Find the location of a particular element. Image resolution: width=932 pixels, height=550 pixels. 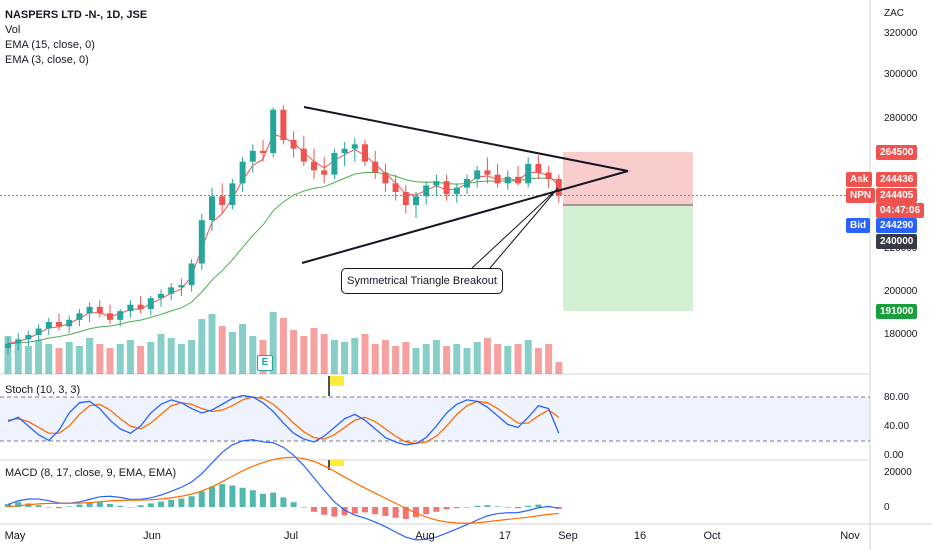

time-tick-16: 16 is located at coordinates (640, 536).